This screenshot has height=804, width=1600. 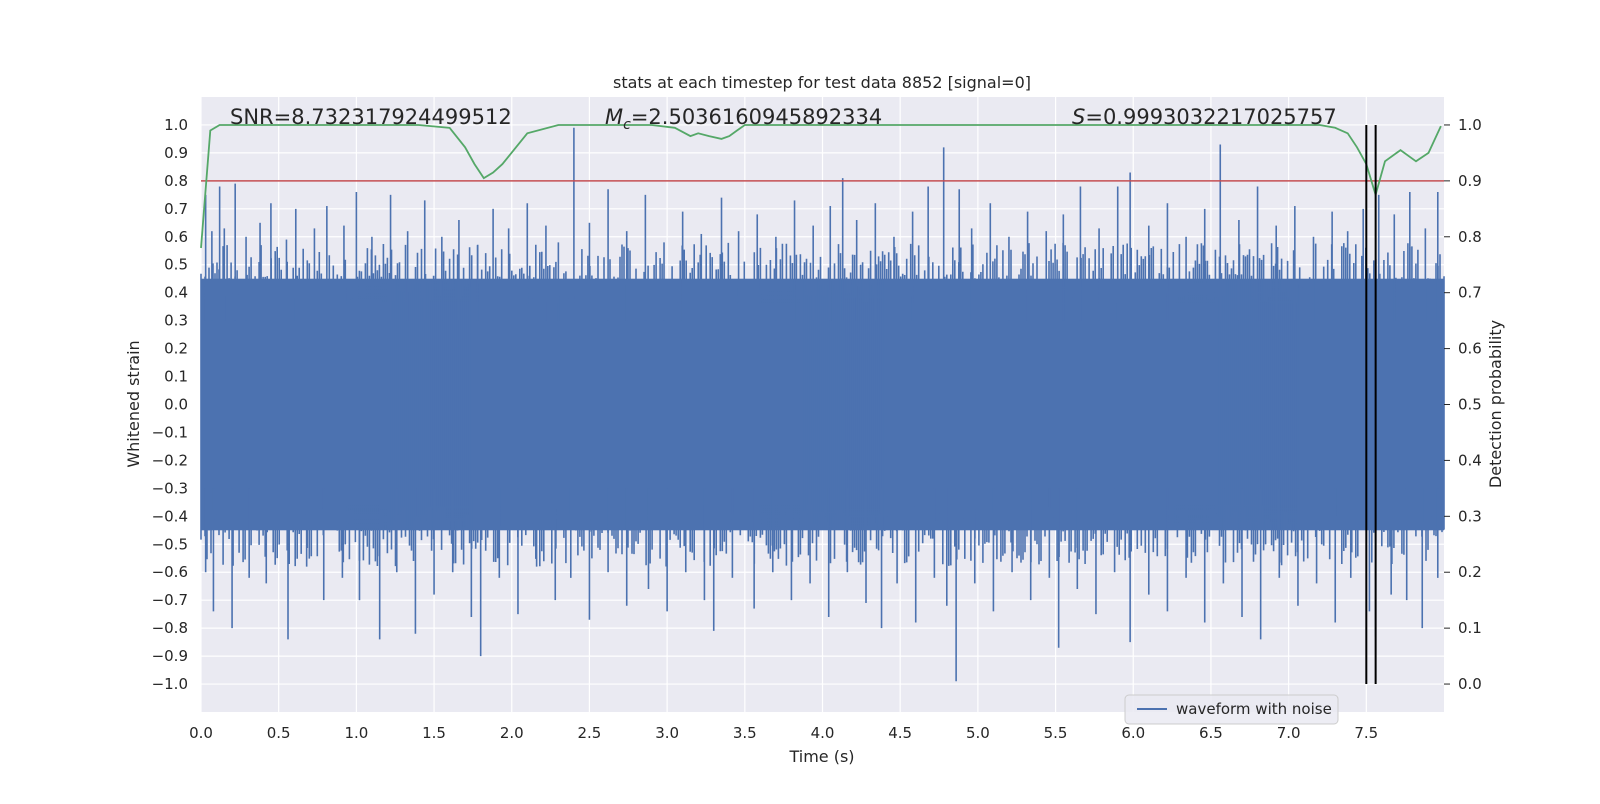 What do you see at coordinates (170, 432) in the screenshot?
I see `y-tick-label: −0.1` at bounding box center [170, 432].